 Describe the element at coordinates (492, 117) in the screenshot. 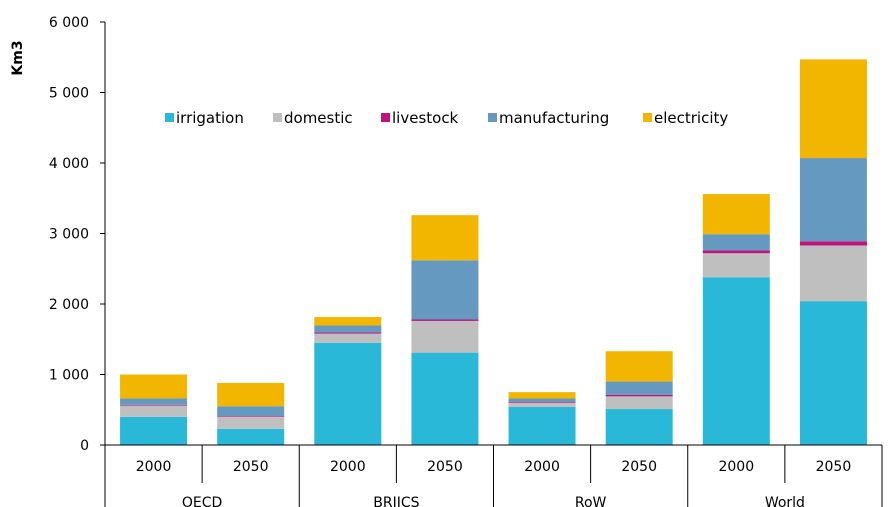

I see `legend-swatch-manufacturing` at that location.